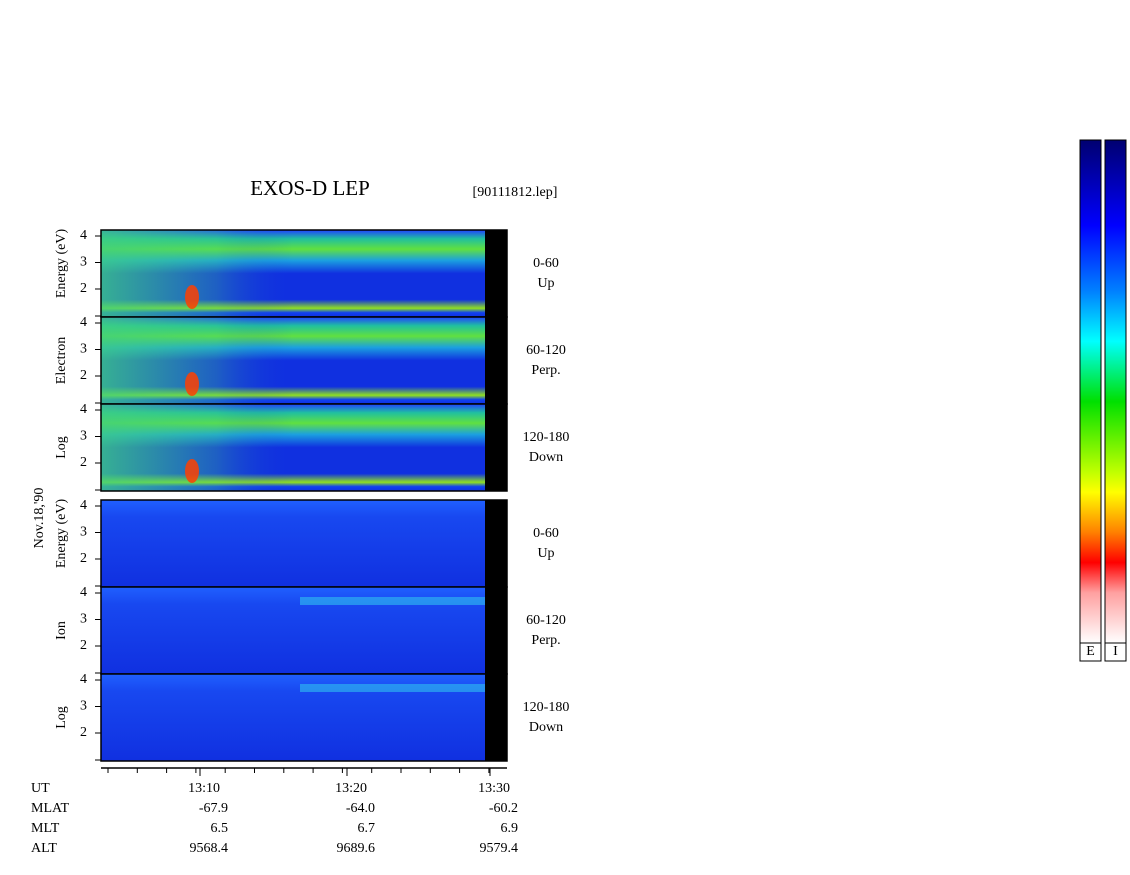  I want to click on orbit-value: 9689.6, so click(356, 848).